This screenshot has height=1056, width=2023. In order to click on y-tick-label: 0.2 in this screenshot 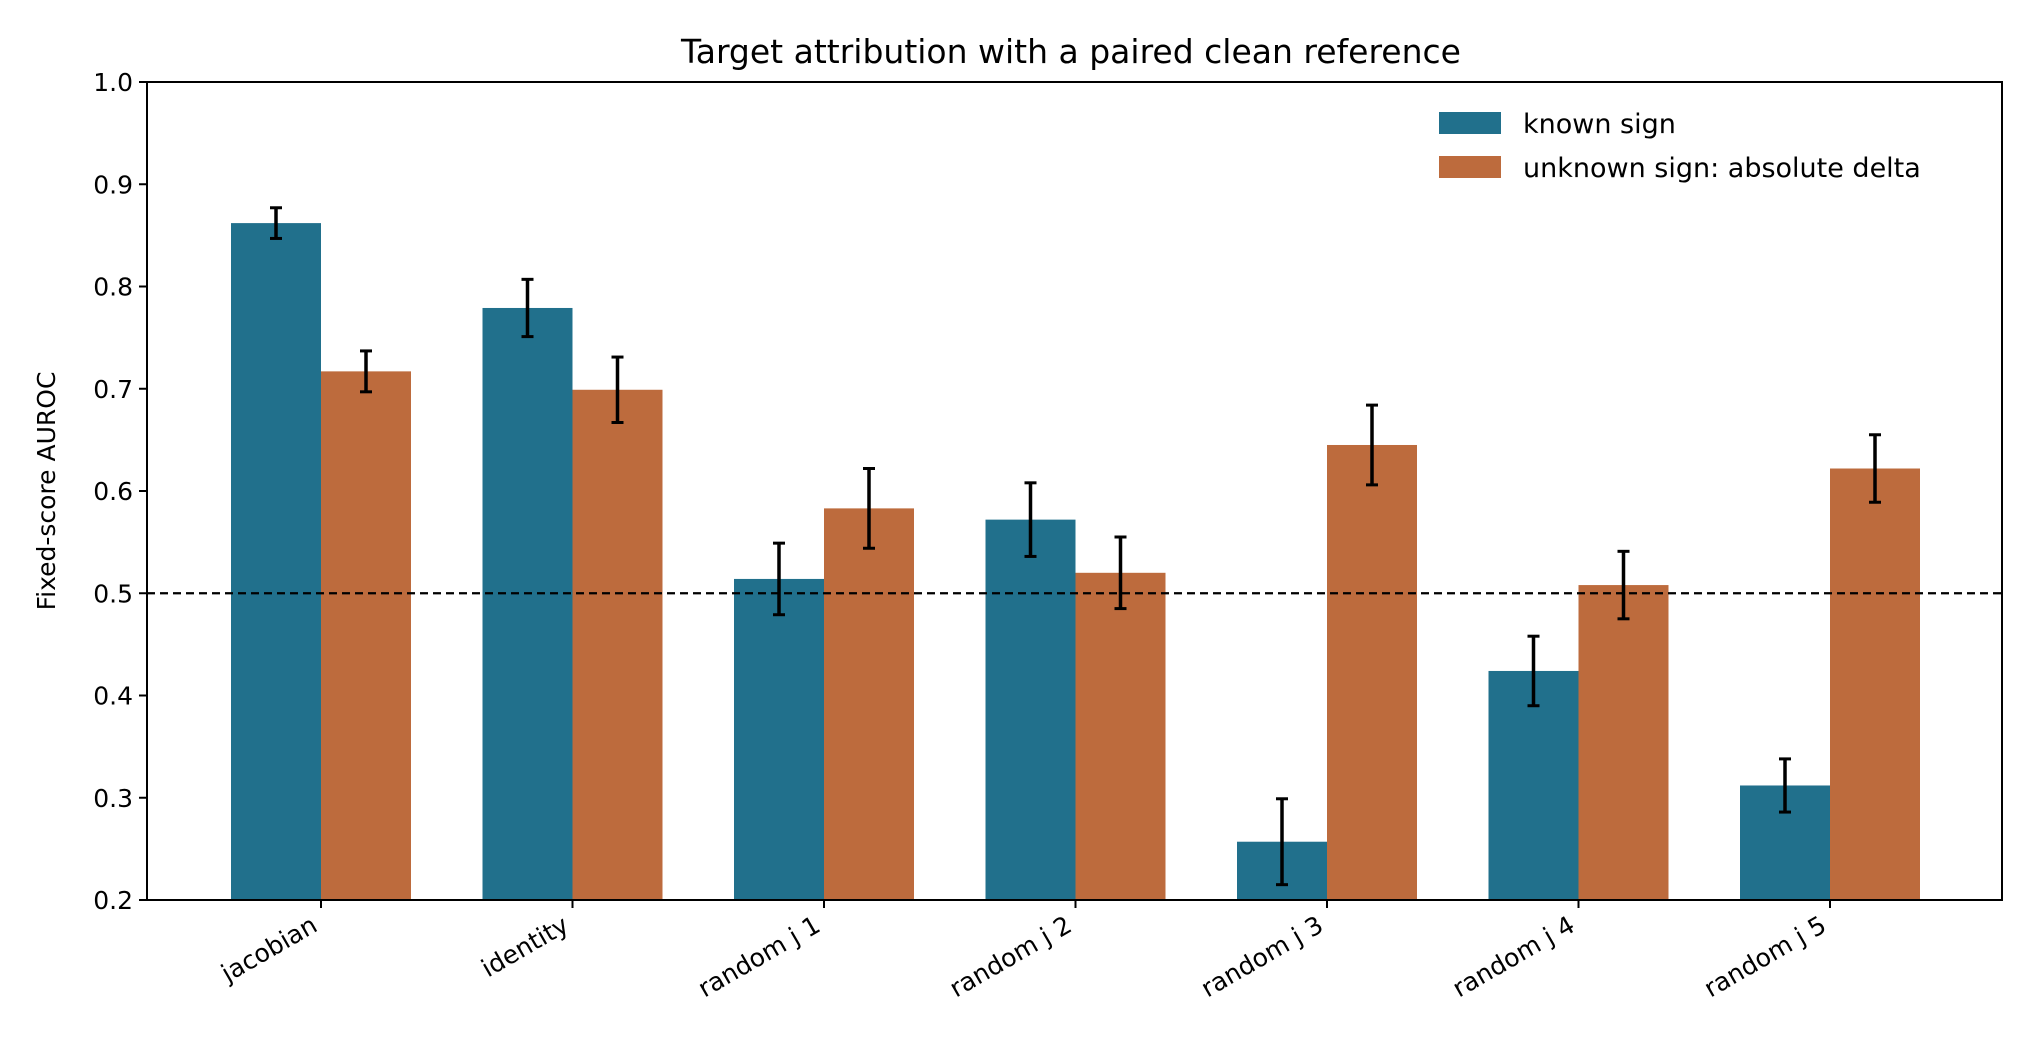, I will do `click(113, 900)`.